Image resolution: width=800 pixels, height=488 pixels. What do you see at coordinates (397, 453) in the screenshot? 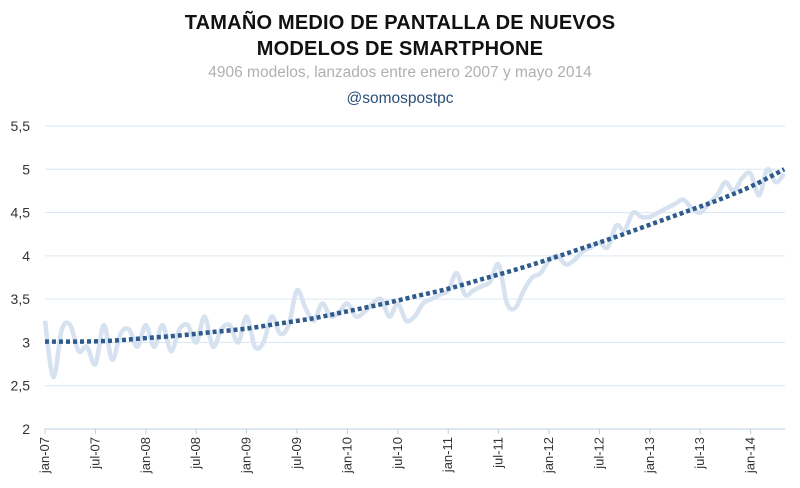
I see `x-tick-label: jul-10` at bounding box center [397, 453].